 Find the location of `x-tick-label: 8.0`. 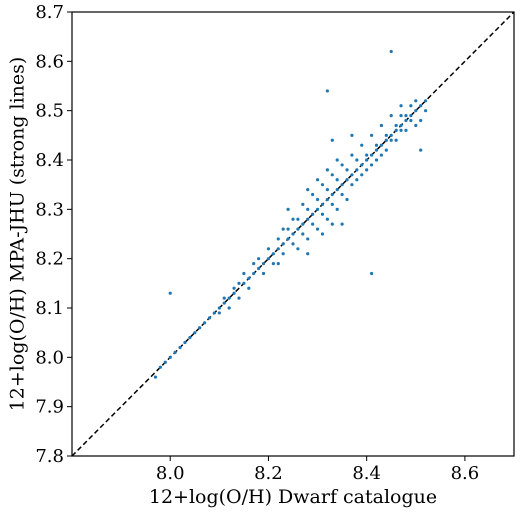

x-tick-label: 8.0 is located at coordinates (170, 473).